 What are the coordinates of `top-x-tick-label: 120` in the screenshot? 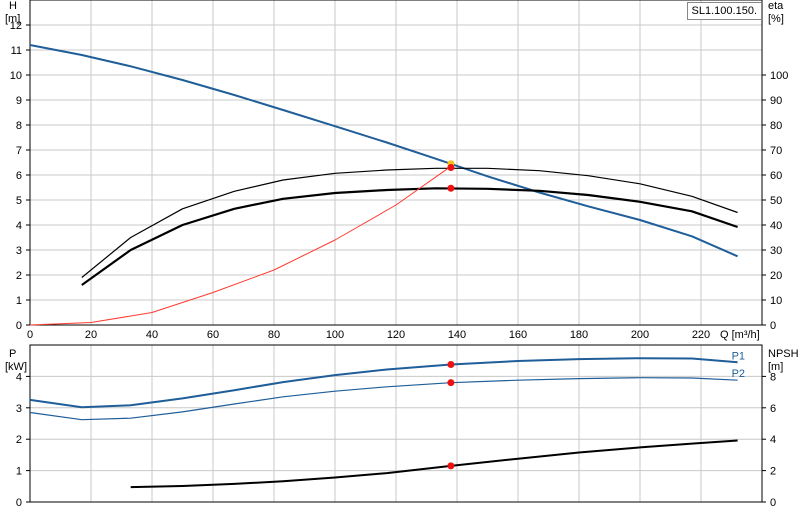 It's located at (396, 335).